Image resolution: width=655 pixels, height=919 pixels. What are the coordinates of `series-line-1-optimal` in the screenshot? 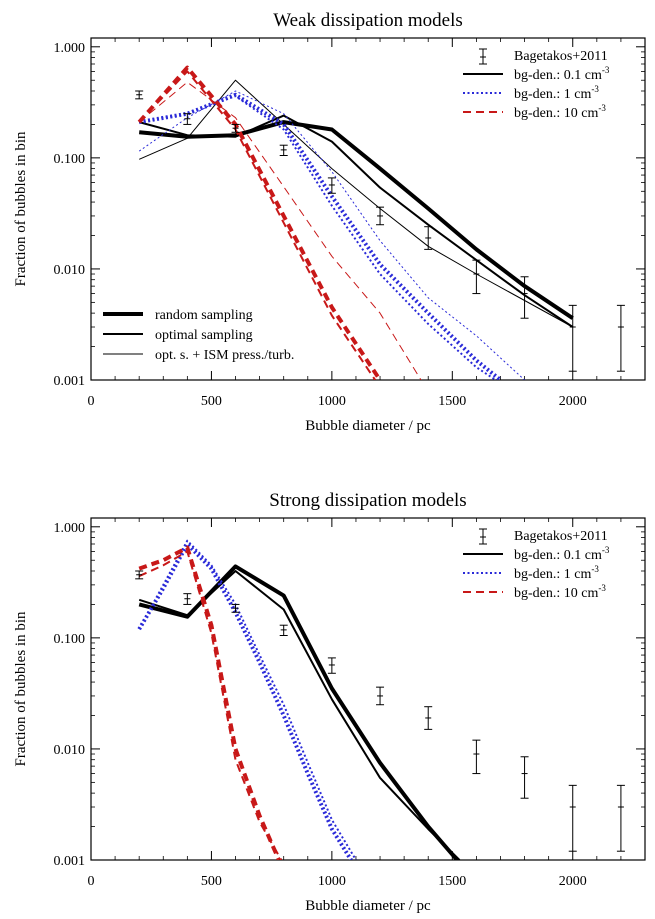 It's located at (247, 699).